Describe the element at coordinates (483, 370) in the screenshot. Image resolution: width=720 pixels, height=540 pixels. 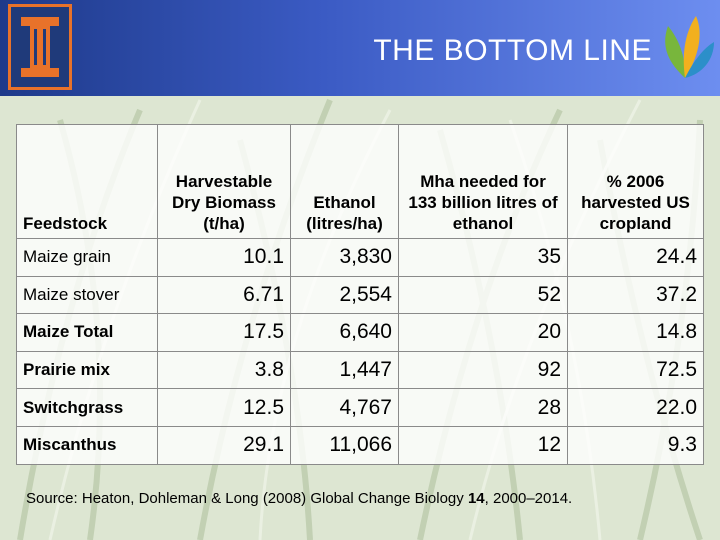
I see `mha-cell: 92` at that location.